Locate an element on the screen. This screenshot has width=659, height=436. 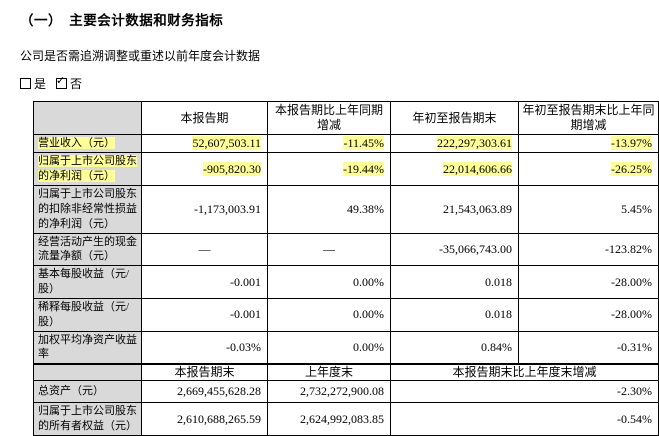
cell-value: 0.84% is located at coordinates (454, 347).